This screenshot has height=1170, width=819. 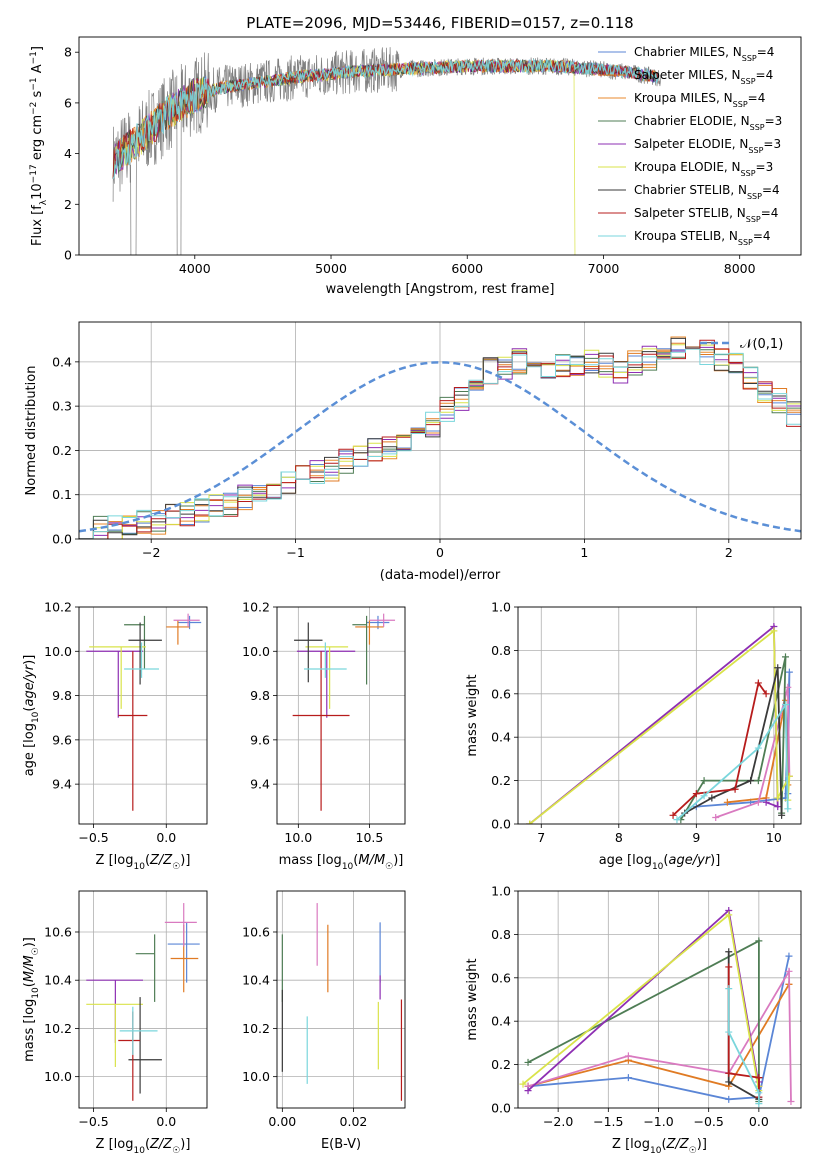 I want to click on label-part: ], so click(x=37, y=48).